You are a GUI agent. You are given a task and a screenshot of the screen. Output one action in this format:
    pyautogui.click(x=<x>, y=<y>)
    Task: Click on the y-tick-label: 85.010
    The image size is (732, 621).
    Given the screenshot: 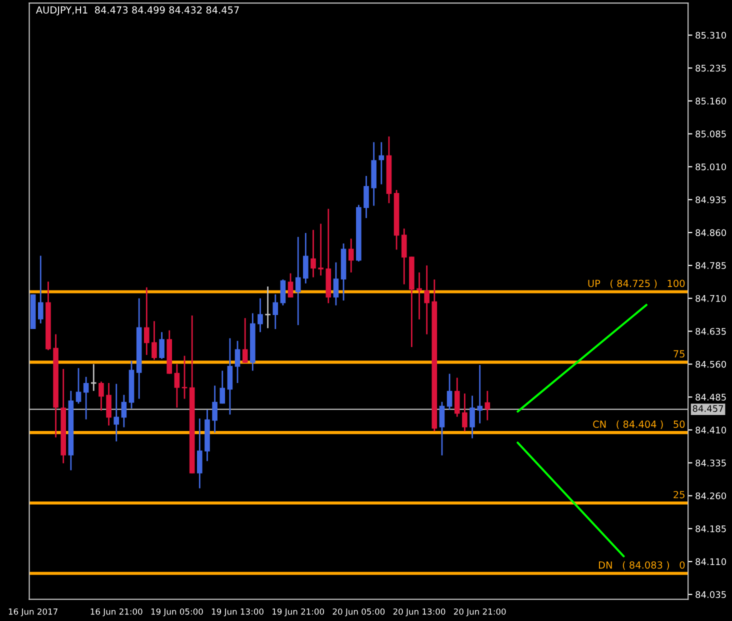 What is the action you would take?
    pyautogui.click(x=711, y=166)
    